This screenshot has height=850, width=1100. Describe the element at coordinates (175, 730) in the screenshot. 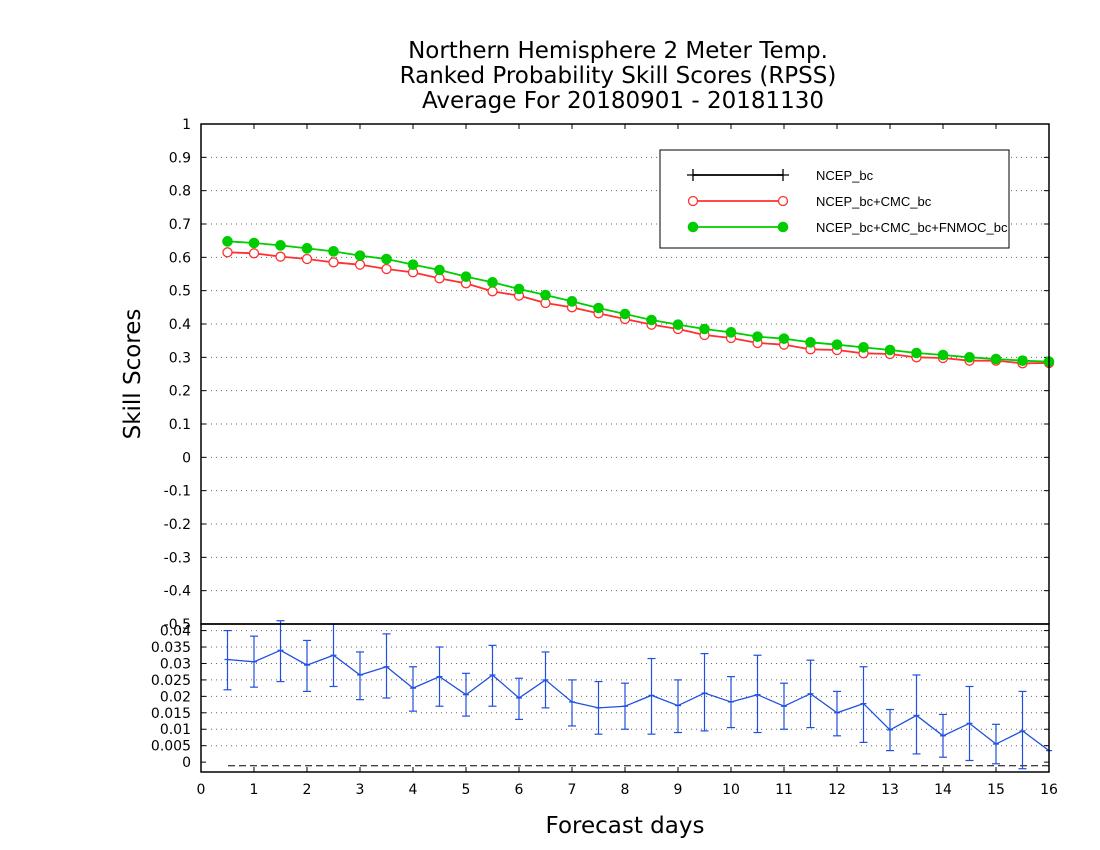

I see `bottom-y-tick-label: 0.01` at that location.